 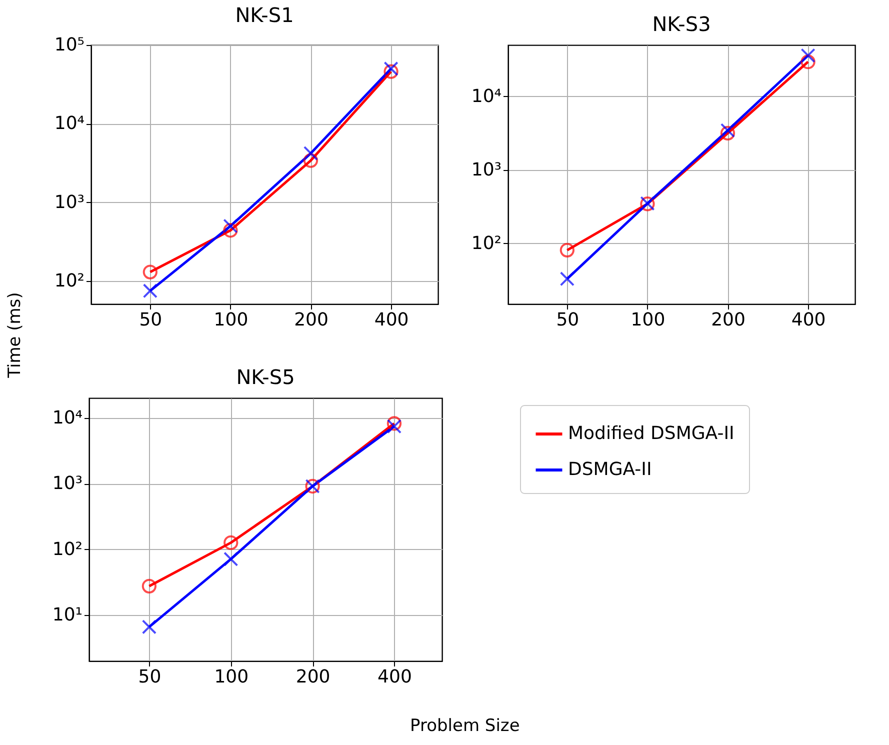 I want to click on chart-title: NK-S3, so click(x=681, y=24).